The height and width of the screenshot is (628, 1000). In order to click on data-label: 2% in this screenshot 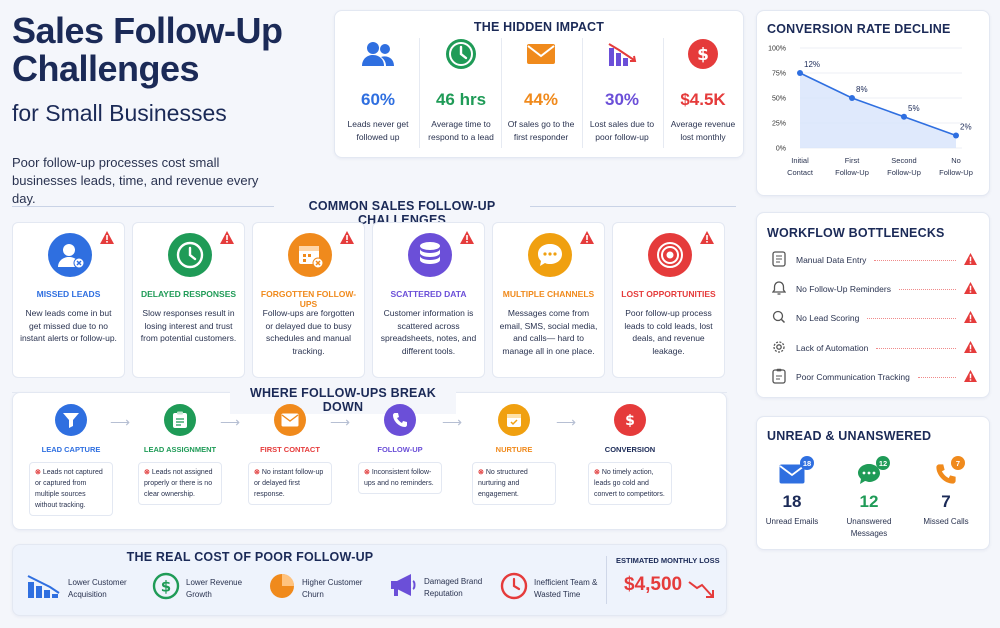, I will do `click(966, 127)`.